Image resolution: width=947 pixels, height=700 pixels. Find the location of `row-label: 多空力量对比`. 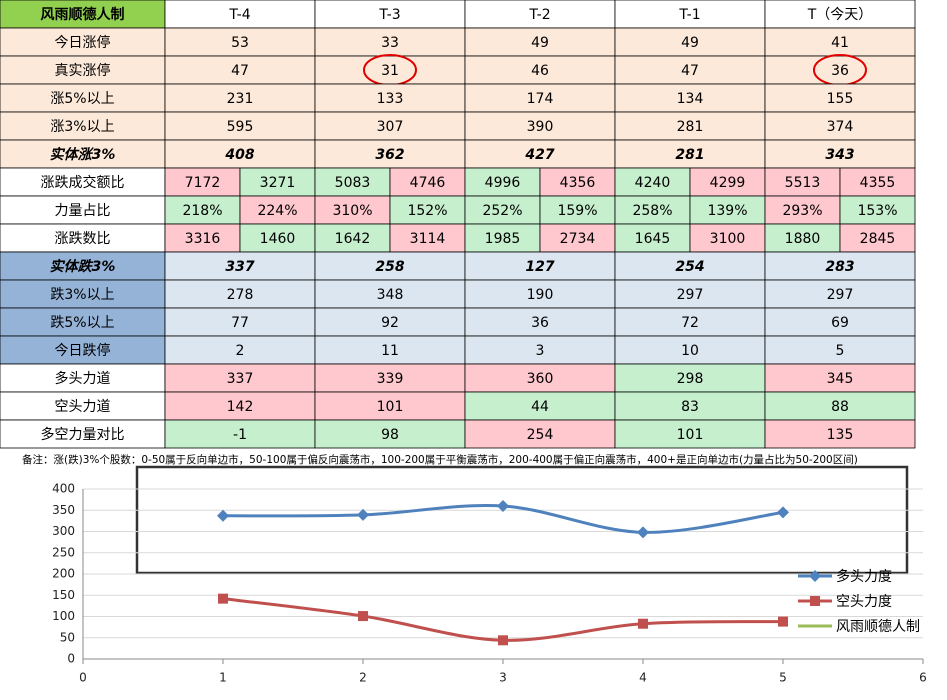

row-label: 多空力量对比 is located at coordinates (83, 434).